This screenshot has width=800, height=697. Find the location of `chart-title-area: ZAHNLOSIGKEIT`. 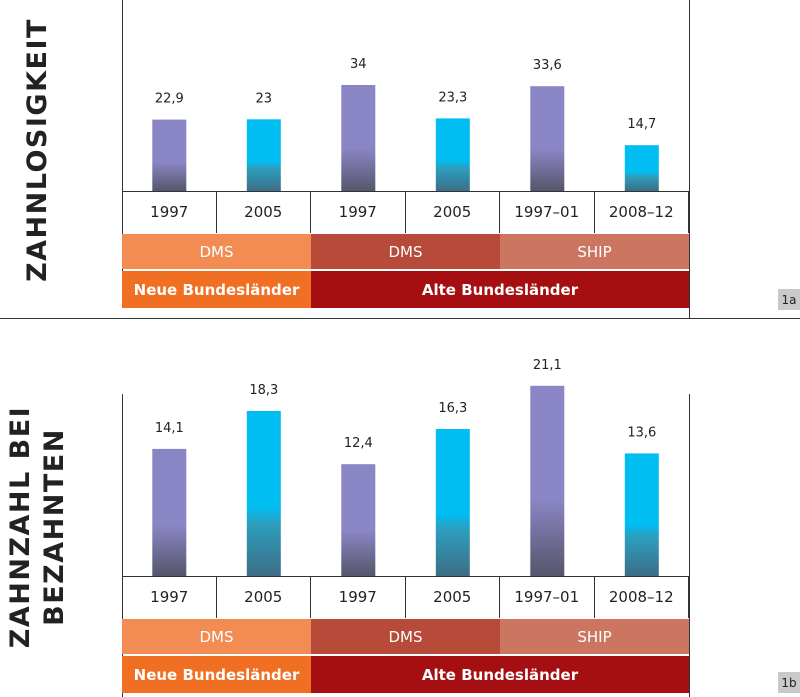

chart-title-area: ZAHNLOSIGKEIT is located at coordinates (38, 150).